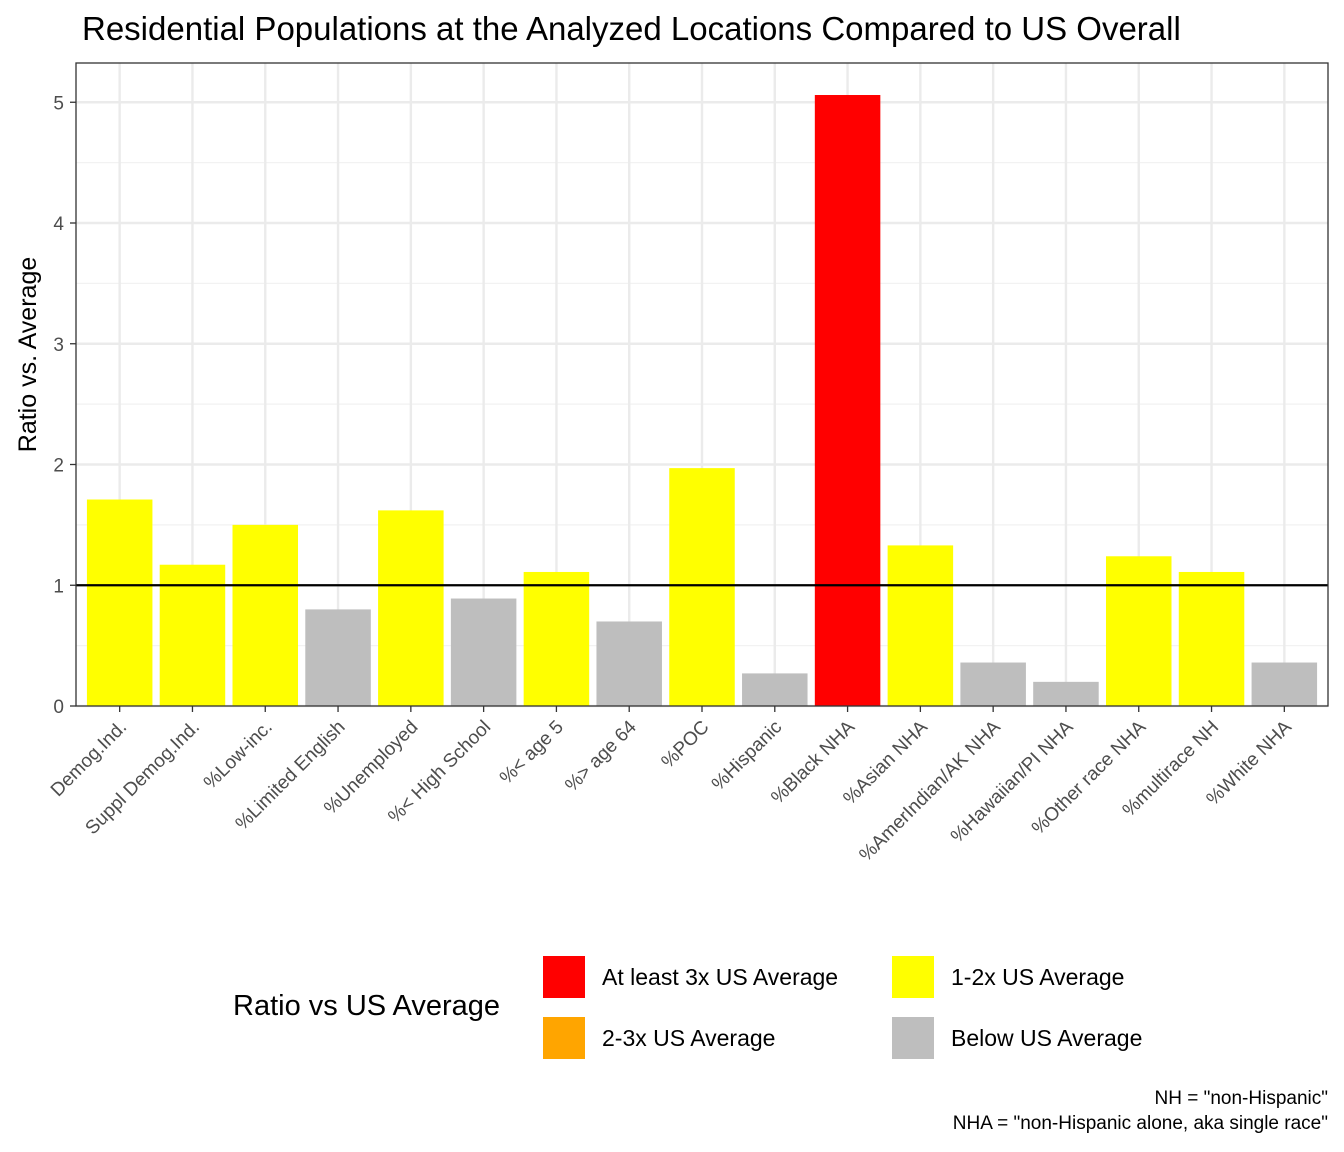 This screenshot has height=1152, width=1344. I want to click on x-tick-label: %Hawaiian/PI NHA, so click(1012, 781).